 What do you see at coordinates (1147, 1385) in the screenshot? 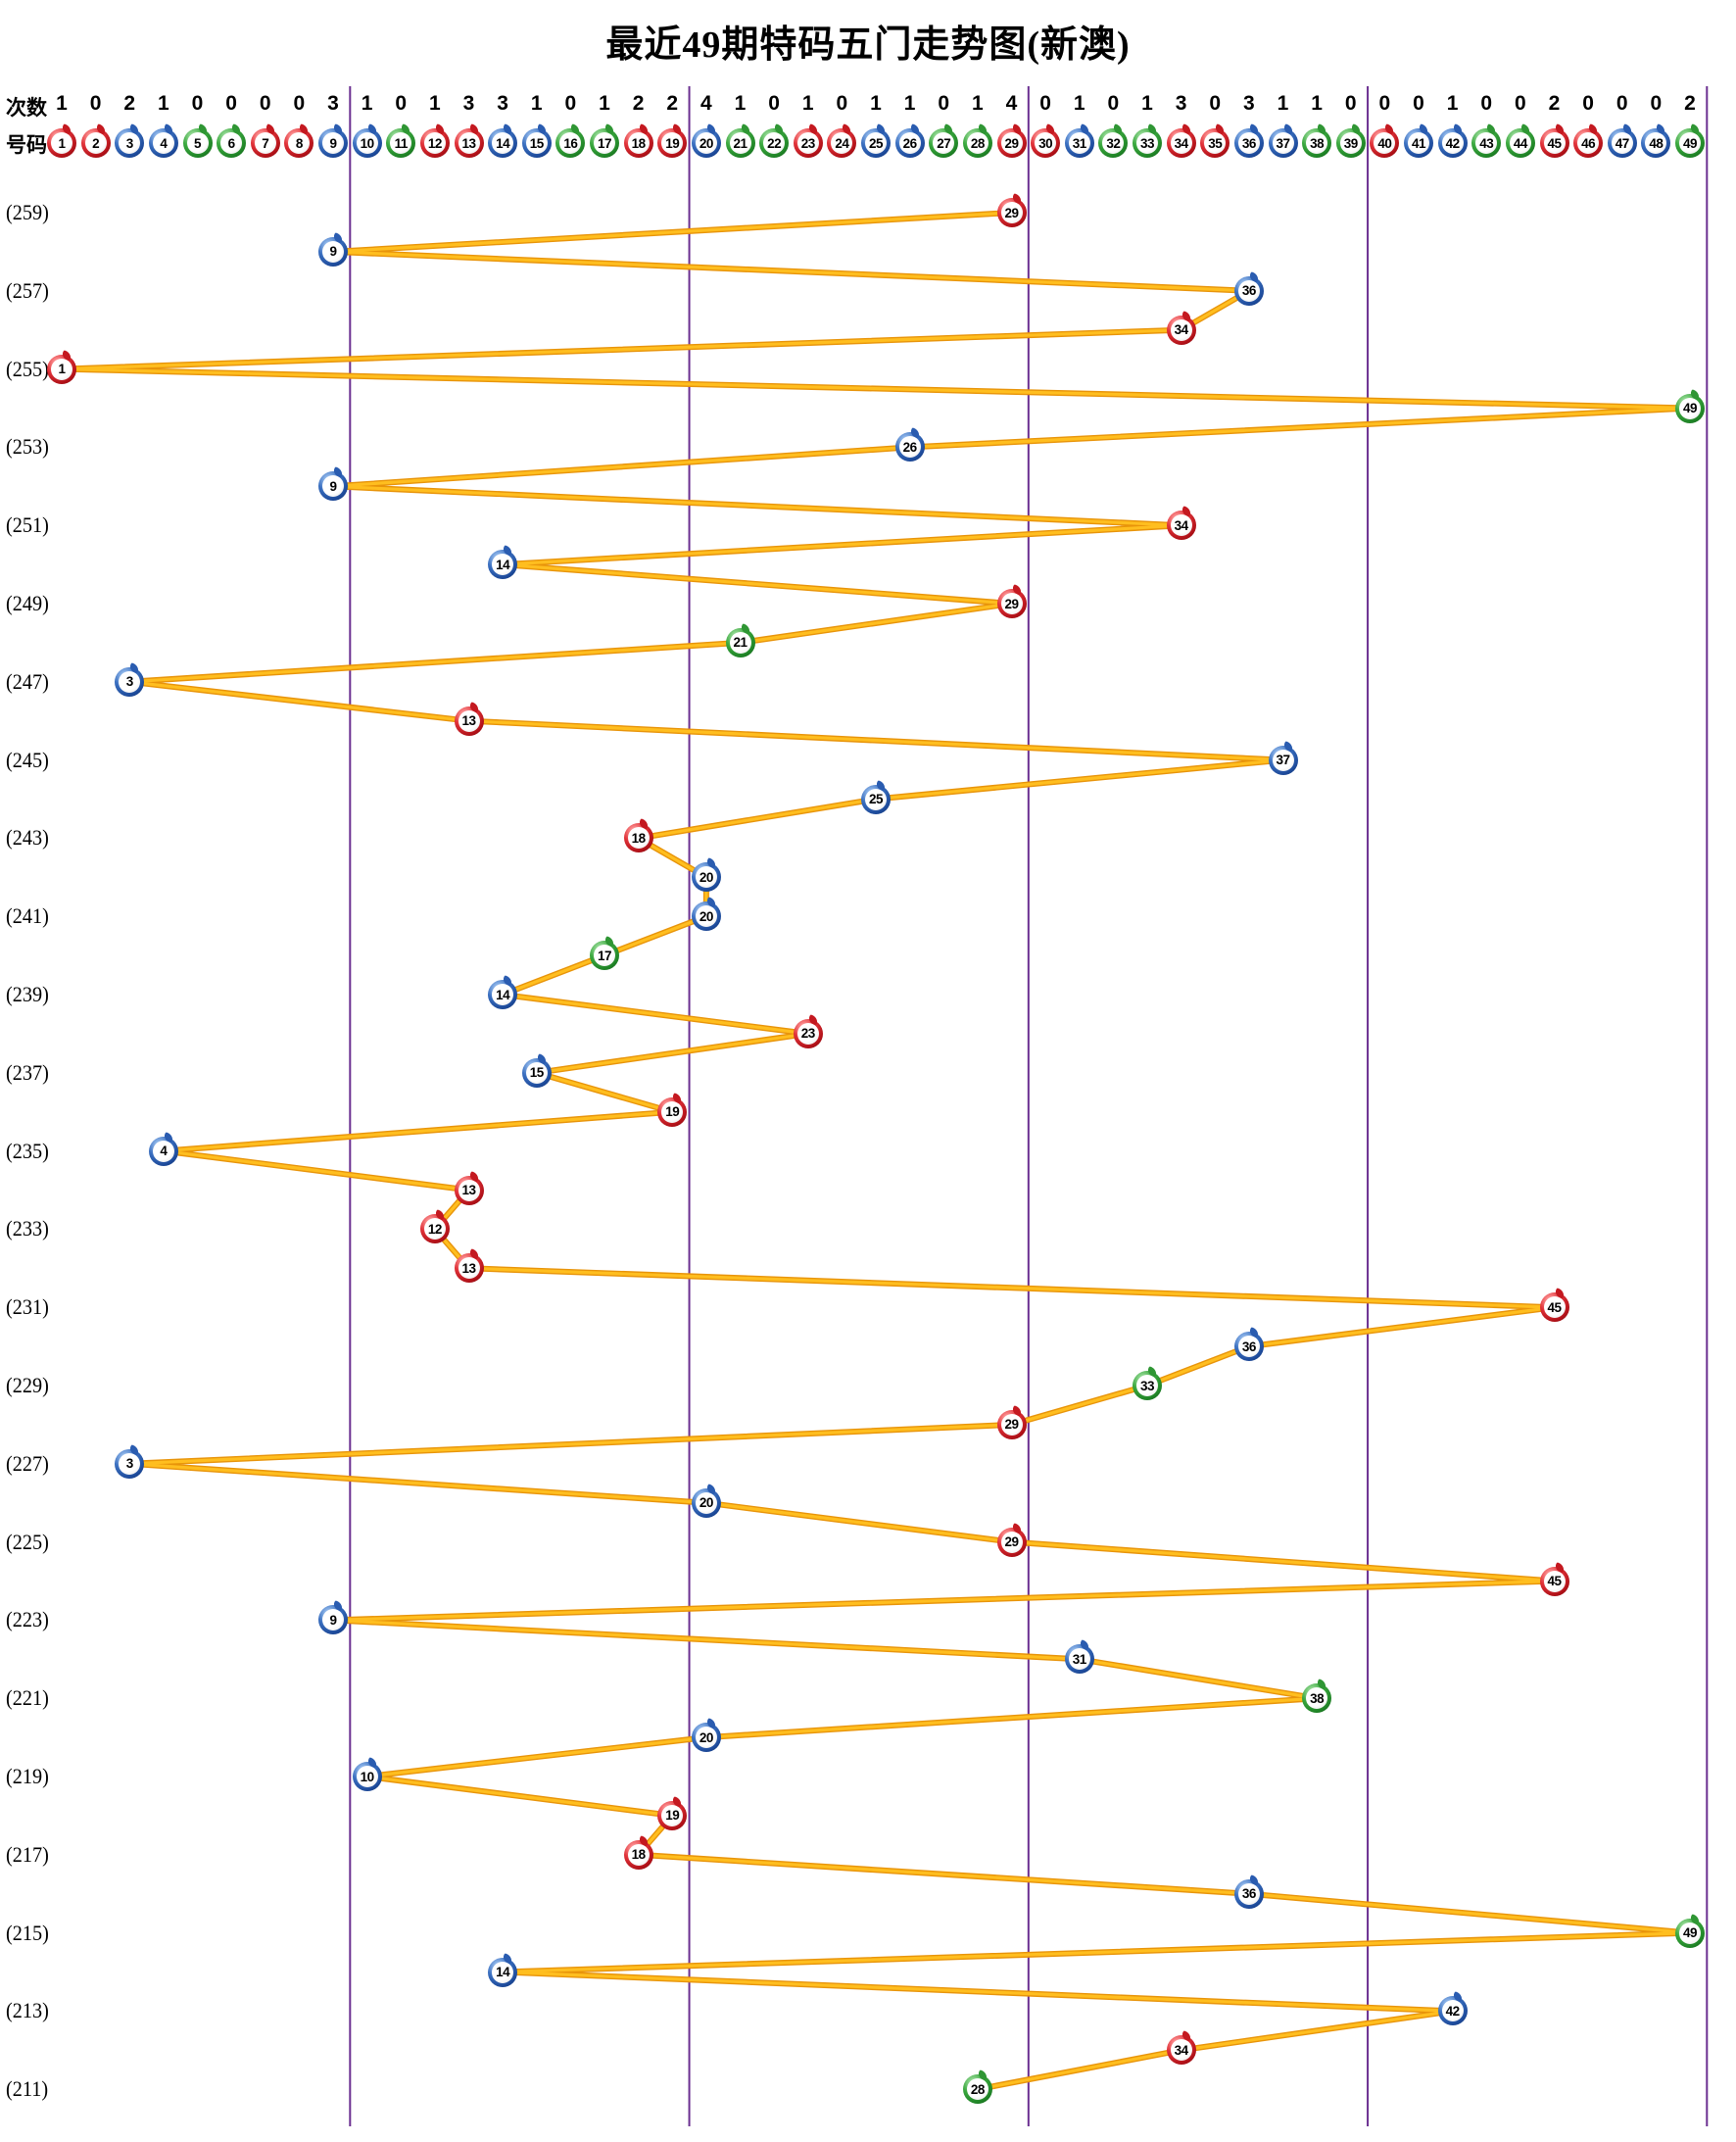
I see `chart-ball: 33` at bounding box center [1147, 1385].